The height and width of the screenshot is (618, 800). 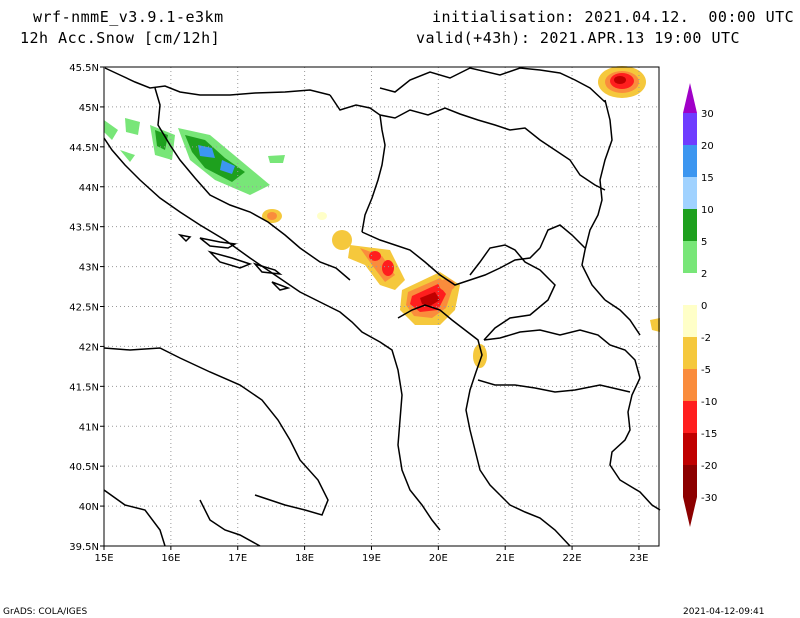 I want to click on lon-tick-label: 19E, so click(x=371, y=558).